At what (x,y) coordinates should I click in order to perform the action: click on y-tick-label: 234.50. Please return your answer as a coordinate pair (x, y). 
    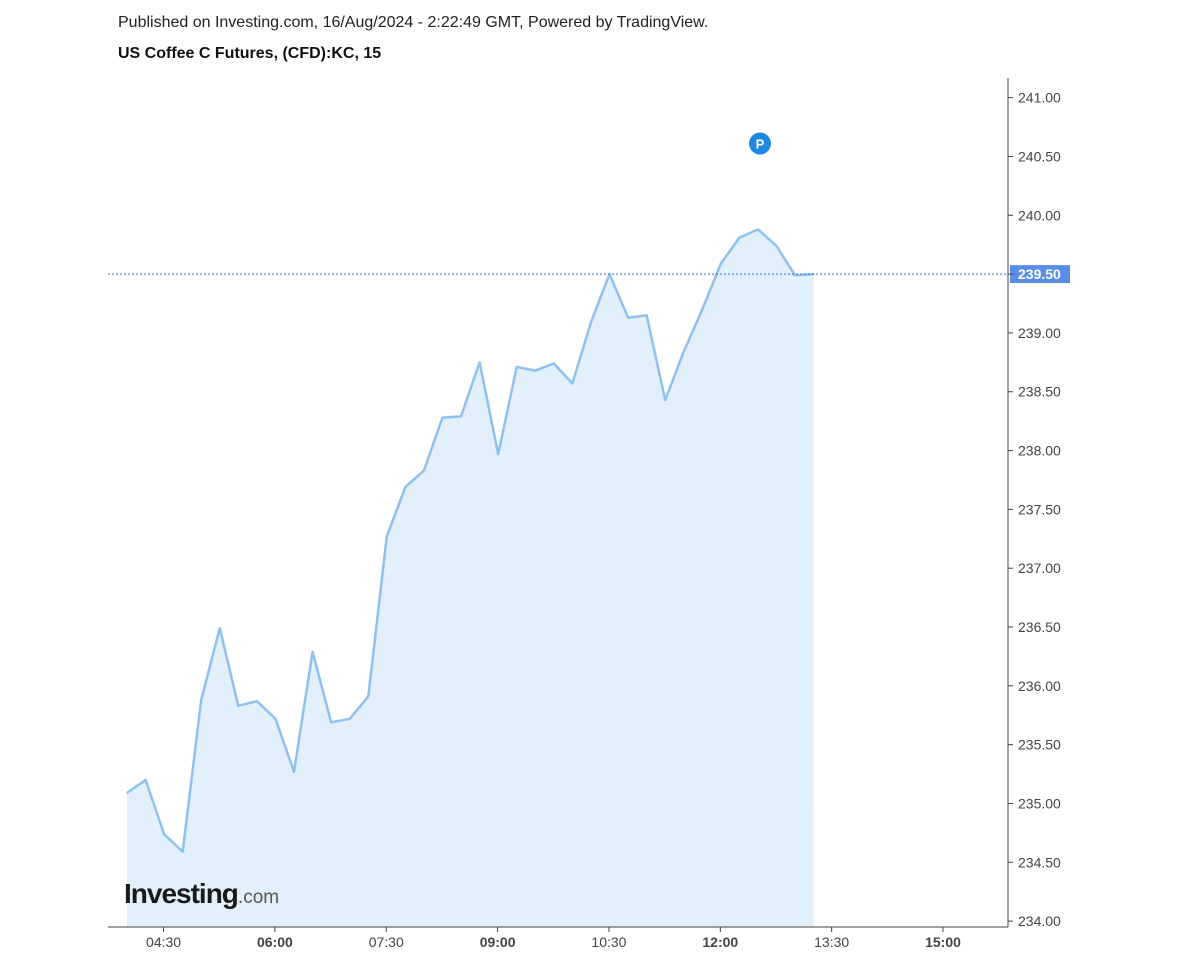
    Looking at the image, I should click on (1039, 862).